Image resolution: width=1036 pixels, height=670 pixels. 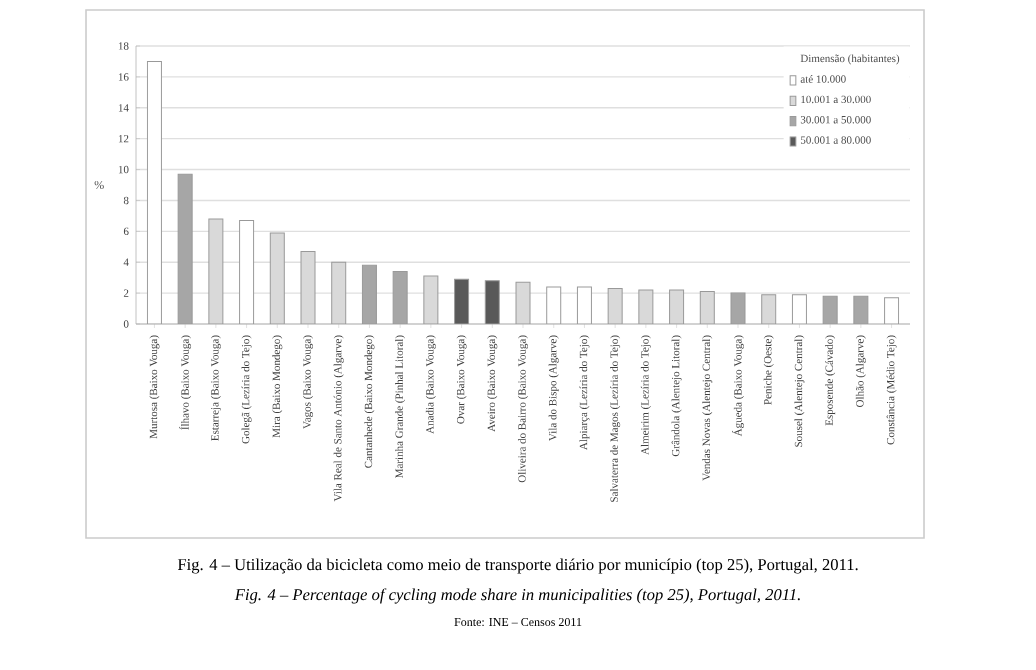 What do you see at coordinates (517, 566) in the screenshot?
I see `text: Fig. 4 – Utilização da bicicleta como meio de transporte diário por município (top 25), Portugal, 2011.` at bounding box center [517, 566].